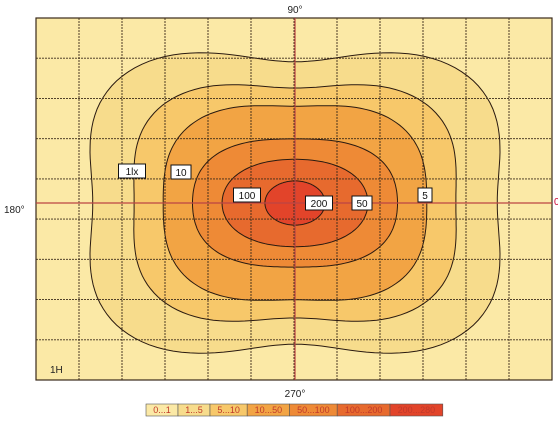 This screenshot has width=558, height=425. Describe the element at coordinates (295, 394) in the screenshot. I see `axis-label-bottom: 270°` at that location.